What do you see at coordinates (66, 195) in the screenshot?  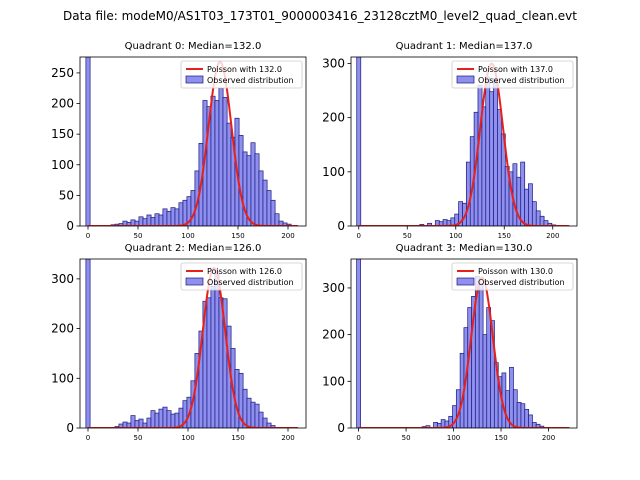 I see `y-tick-label: 50` at bounding box center [66, 195].